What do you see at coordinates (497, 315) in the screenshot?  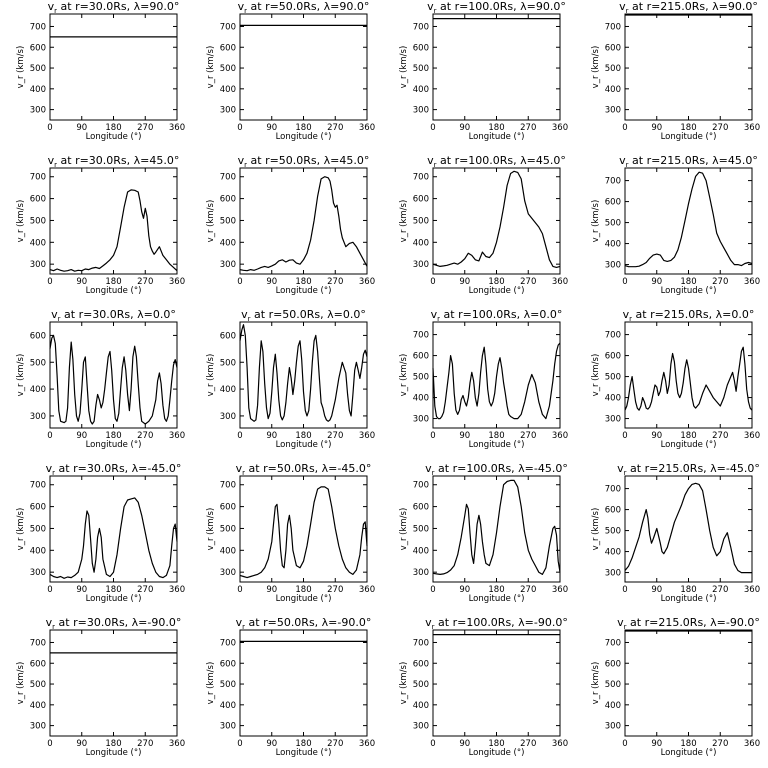 I see `panel-title: vr at r=100.0Rs, λ=0.0°` at bounding box center [497, 315].